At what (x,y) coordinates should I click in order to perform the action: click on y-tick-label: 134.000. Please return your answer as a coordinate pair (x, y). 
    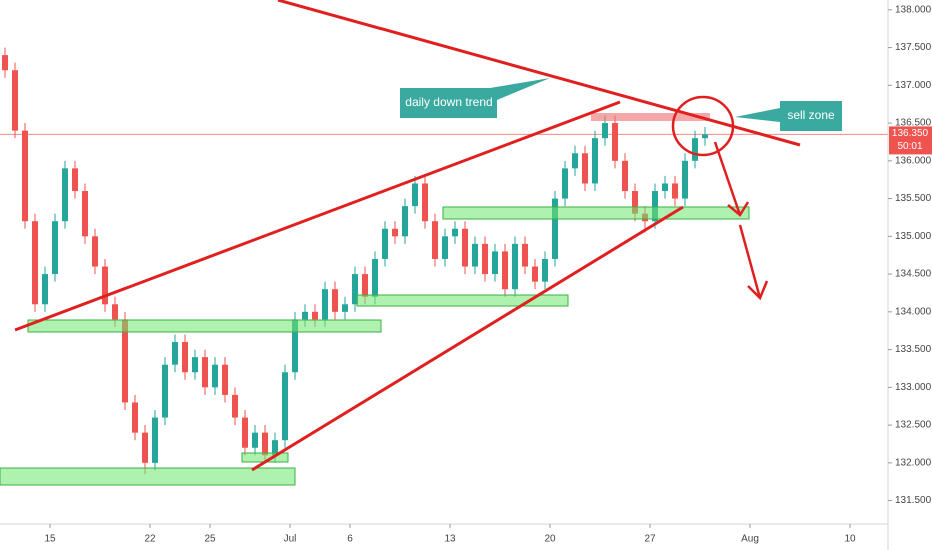
    Looking at the image, I should click on (913, 311).